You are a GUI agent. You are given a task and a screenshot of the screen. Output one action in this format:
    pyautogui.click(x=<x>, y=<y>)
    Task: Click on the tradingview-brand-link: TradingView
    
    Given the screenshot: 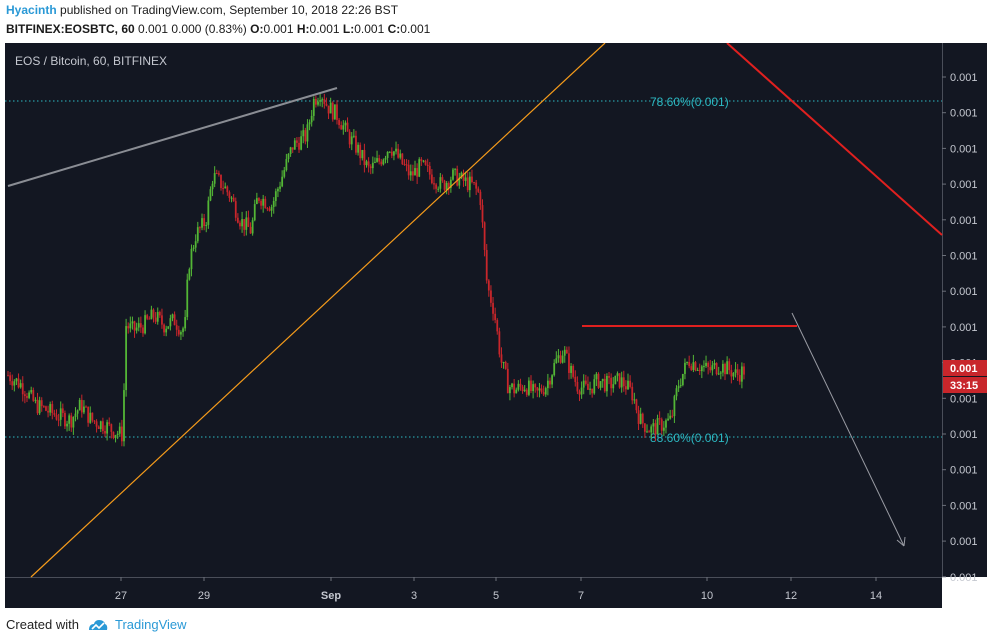 What is the action you would take?
    pyautogui.click(x=150, y=624)
    